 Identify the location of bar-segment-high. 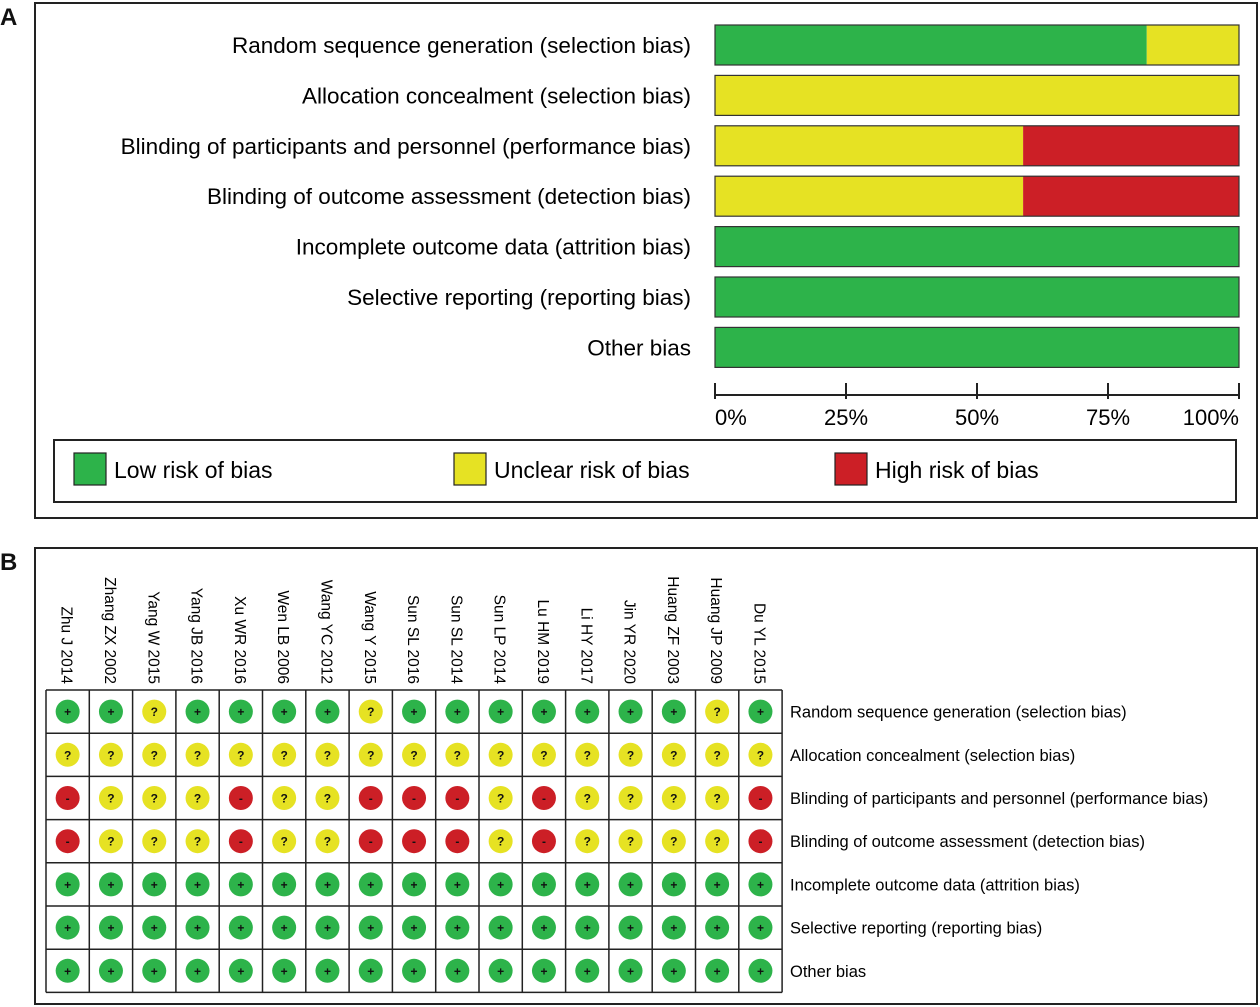
(1131, 196).